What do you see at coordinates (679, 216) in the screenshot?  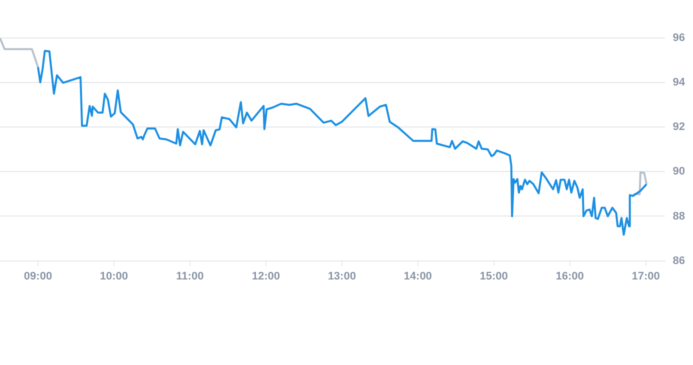 I see `y-tick-label: 88` at bounding box center [679, 216].